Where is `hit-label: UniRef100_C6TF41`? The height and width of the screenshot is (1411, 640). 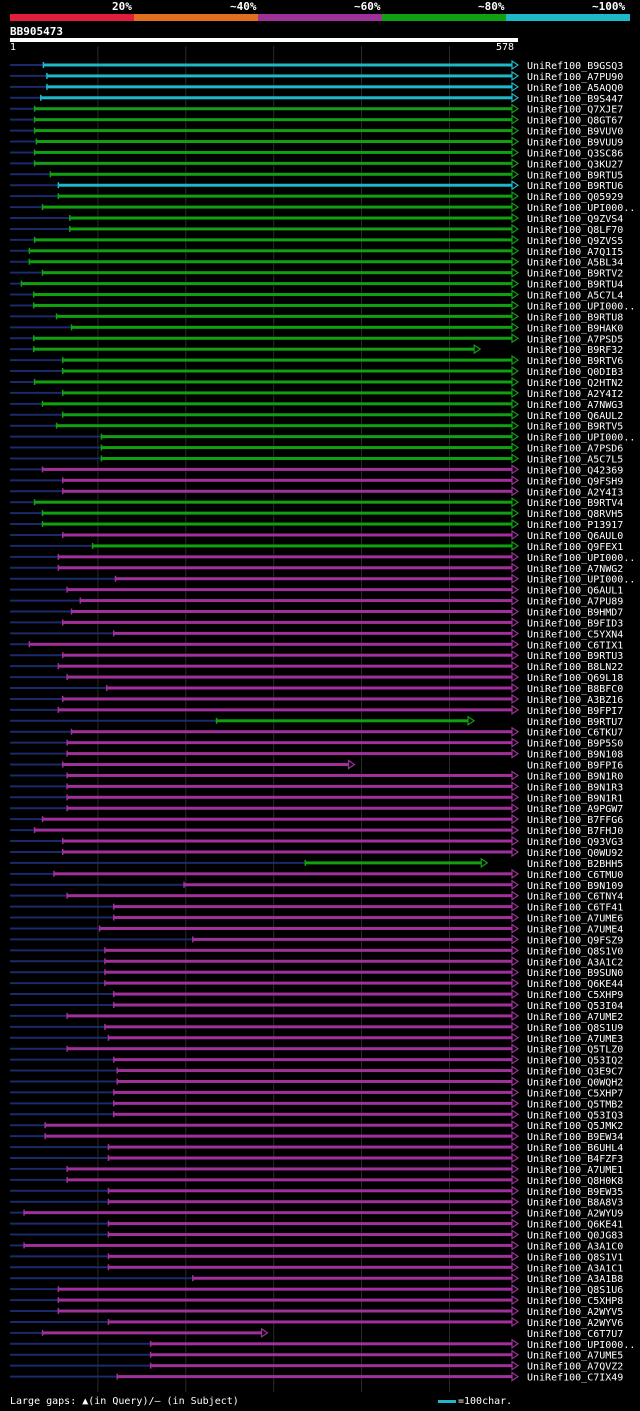 hit-label: UniRef100_C6TF41 is located at coordinates (575, 908).